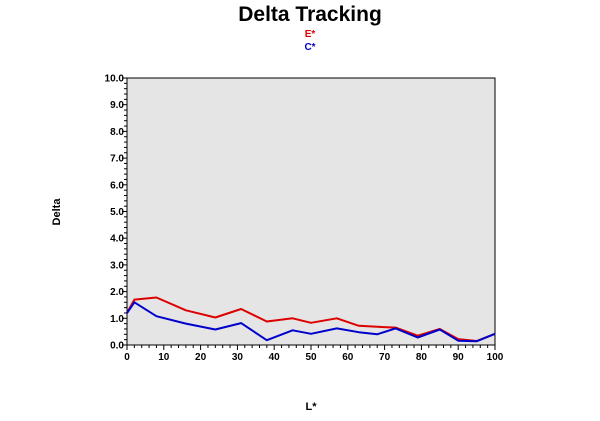  What do you see at coordinates (309, 41) in the screenshot?
I see `legend: E* C*` at bounding box center [309, 41].